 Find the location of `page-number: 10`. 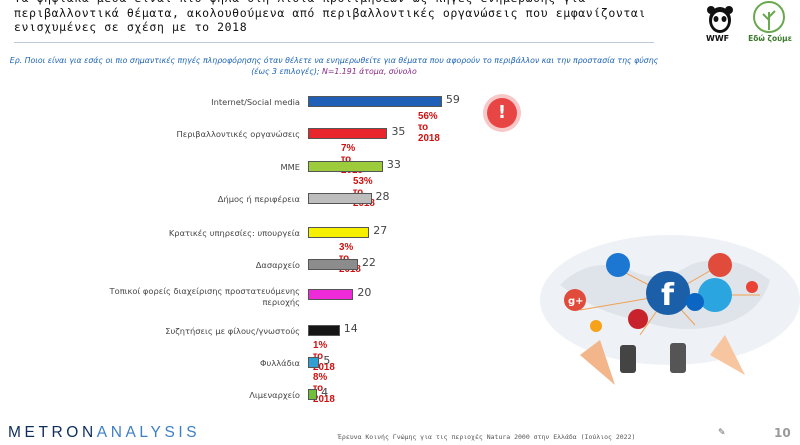

page-number: 10 is located at coordinates (782, 433).